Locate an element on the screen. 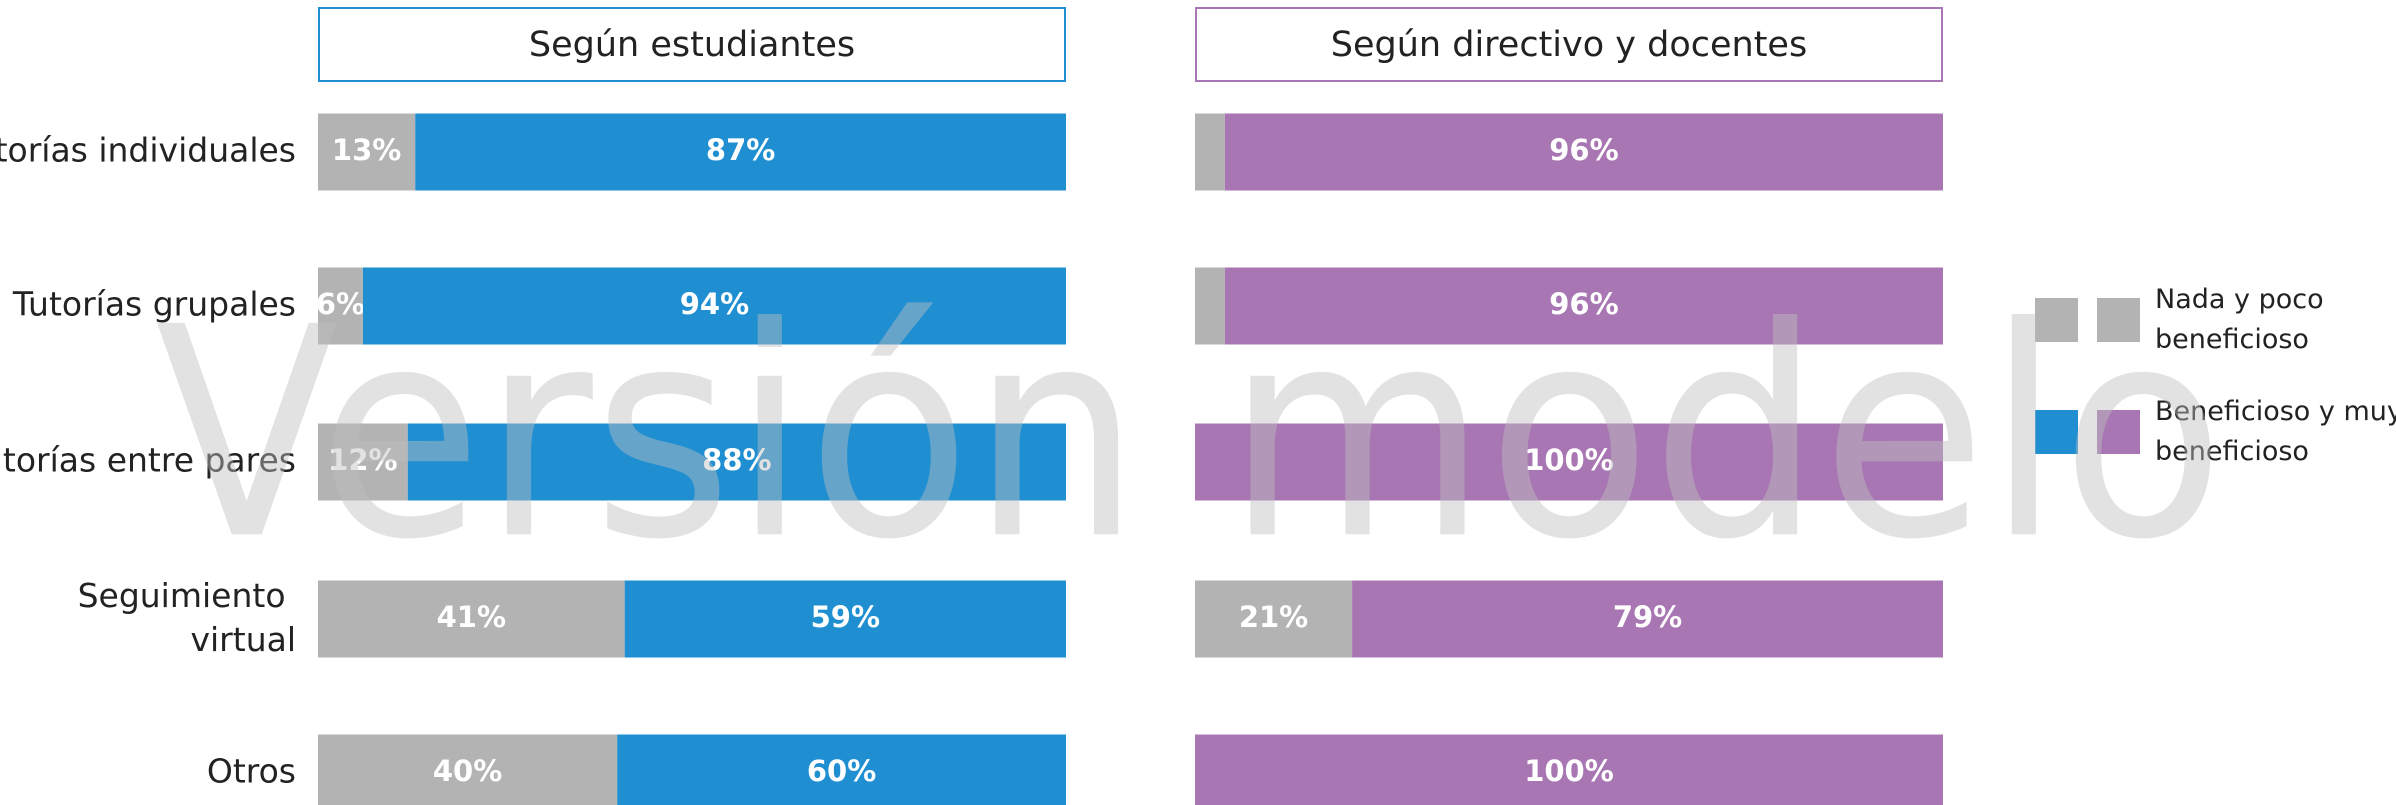 Image resolution: width=2396 pixels, height=805 pixels. panel-title: Según directivo y docentes is located at coordinates (1569, 45).